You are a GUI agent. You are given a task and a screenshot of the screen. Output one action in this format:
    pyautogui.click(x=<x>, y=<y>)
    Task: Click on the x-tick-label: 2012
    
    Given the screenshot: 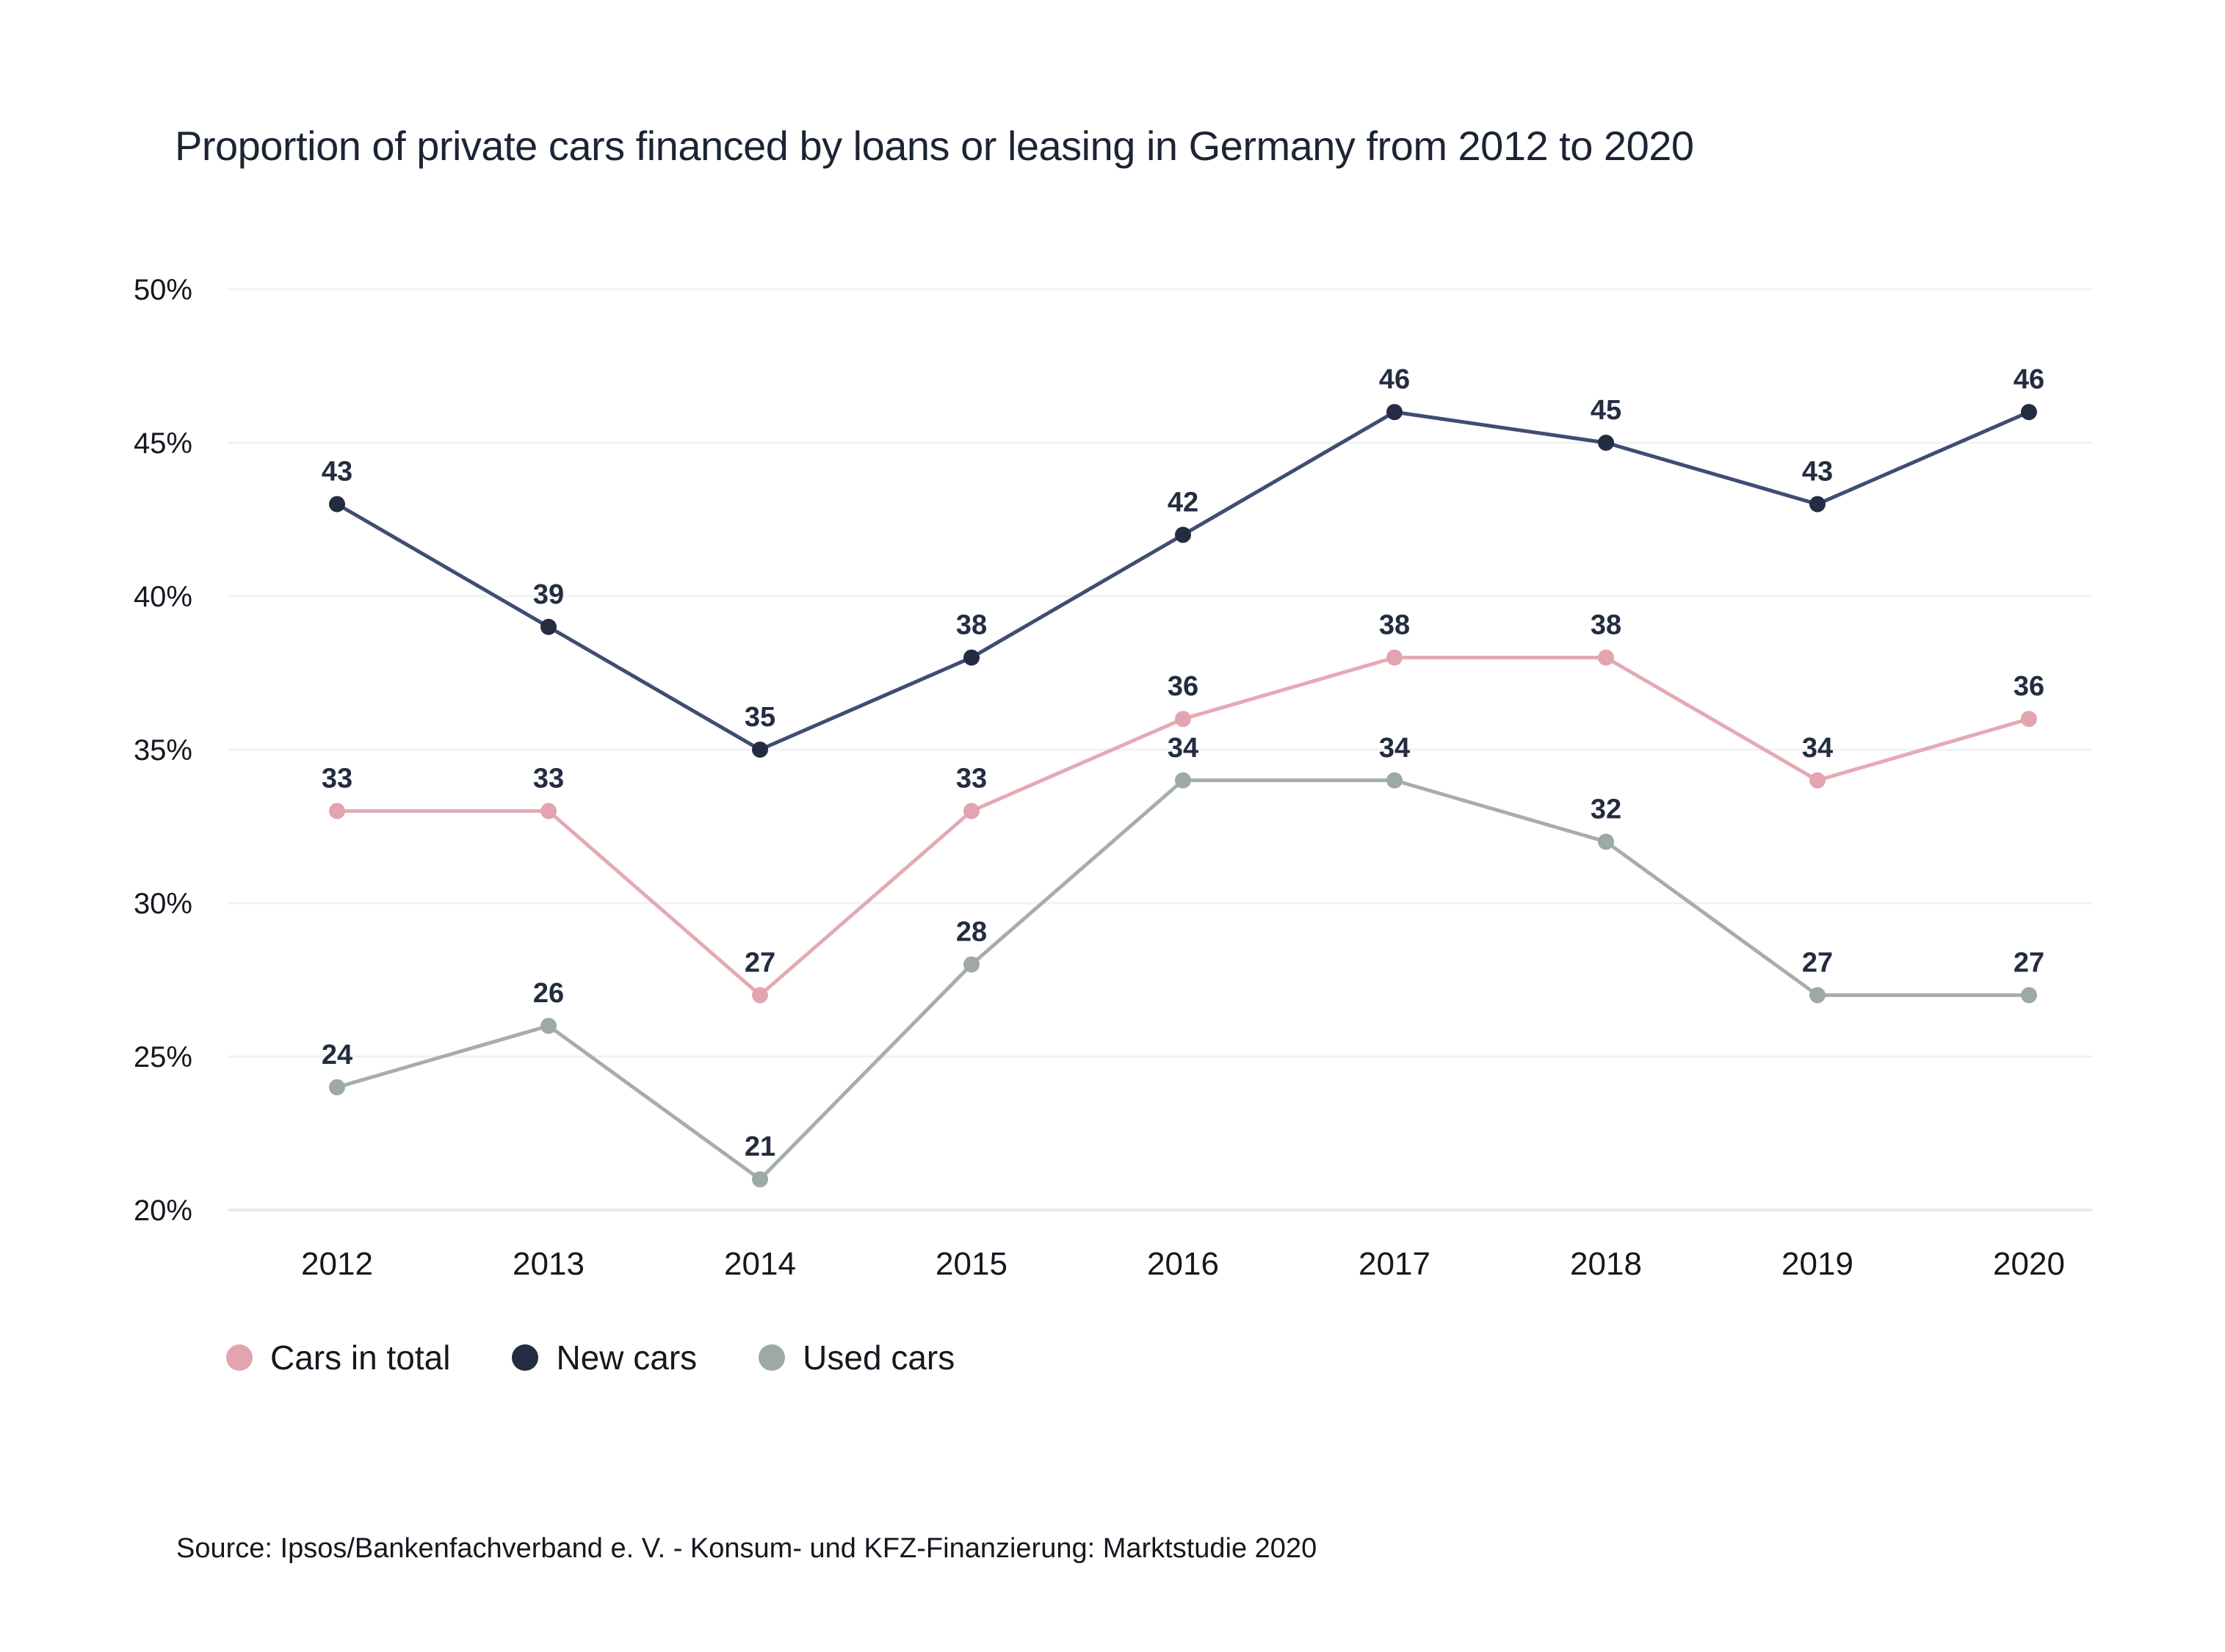 What is the action you would take?
    pyautogui.click(x=337, y=1264)
    